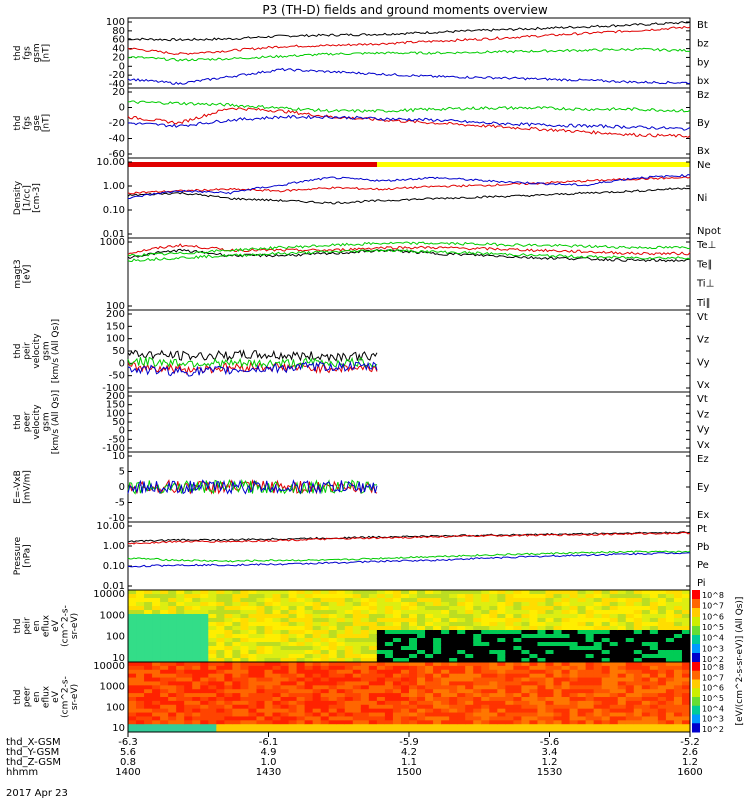 This screenshot has width=750, height=804. What do you see at coordinates (549, 772) in the screenshot?
I see `x-tick-label: 1530` at bounding box center [549, 772].